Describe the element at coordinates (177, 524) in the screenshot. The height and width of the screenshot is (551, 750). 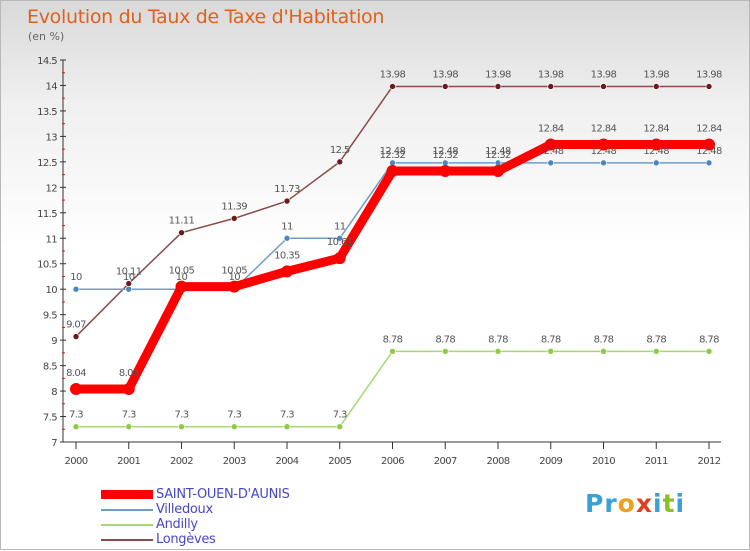
I see `legend-label: Andilly` at that location.